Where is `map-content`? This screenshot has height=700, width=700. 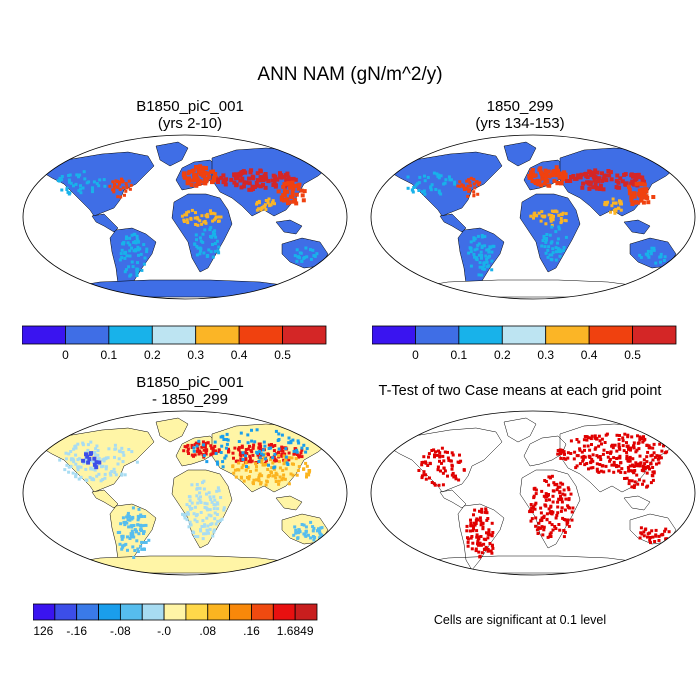
map-content is located at coordinates (186, 219).